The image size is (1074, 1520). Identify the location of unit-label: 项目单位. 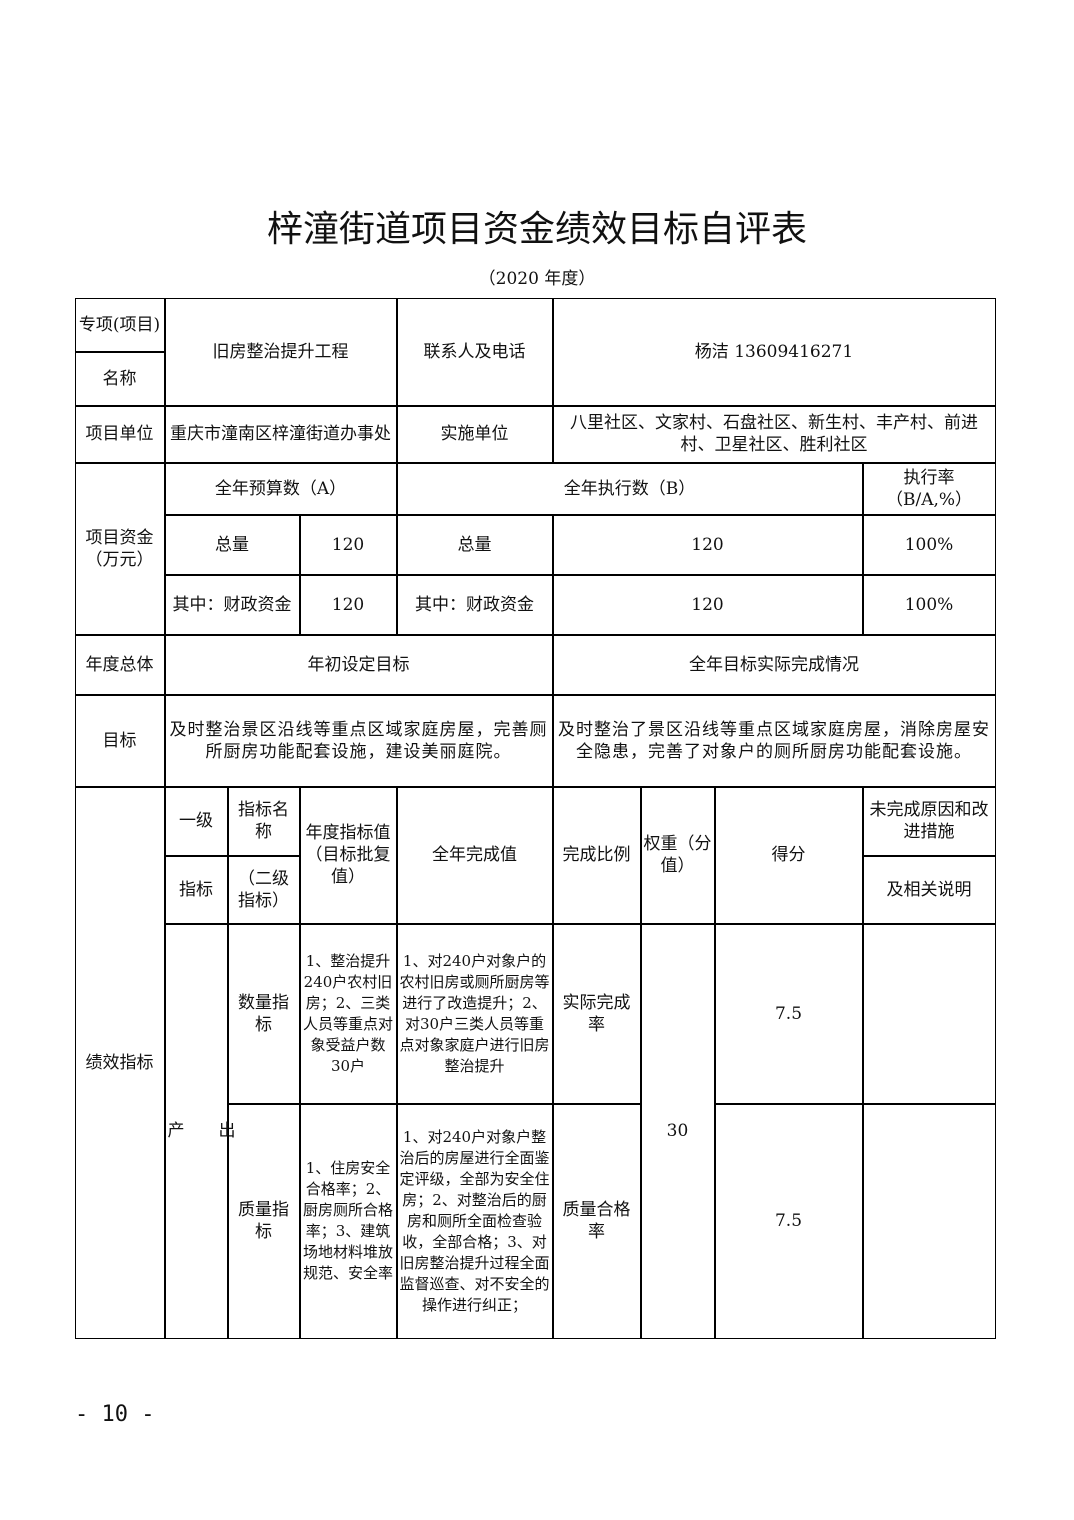
(119, 434).